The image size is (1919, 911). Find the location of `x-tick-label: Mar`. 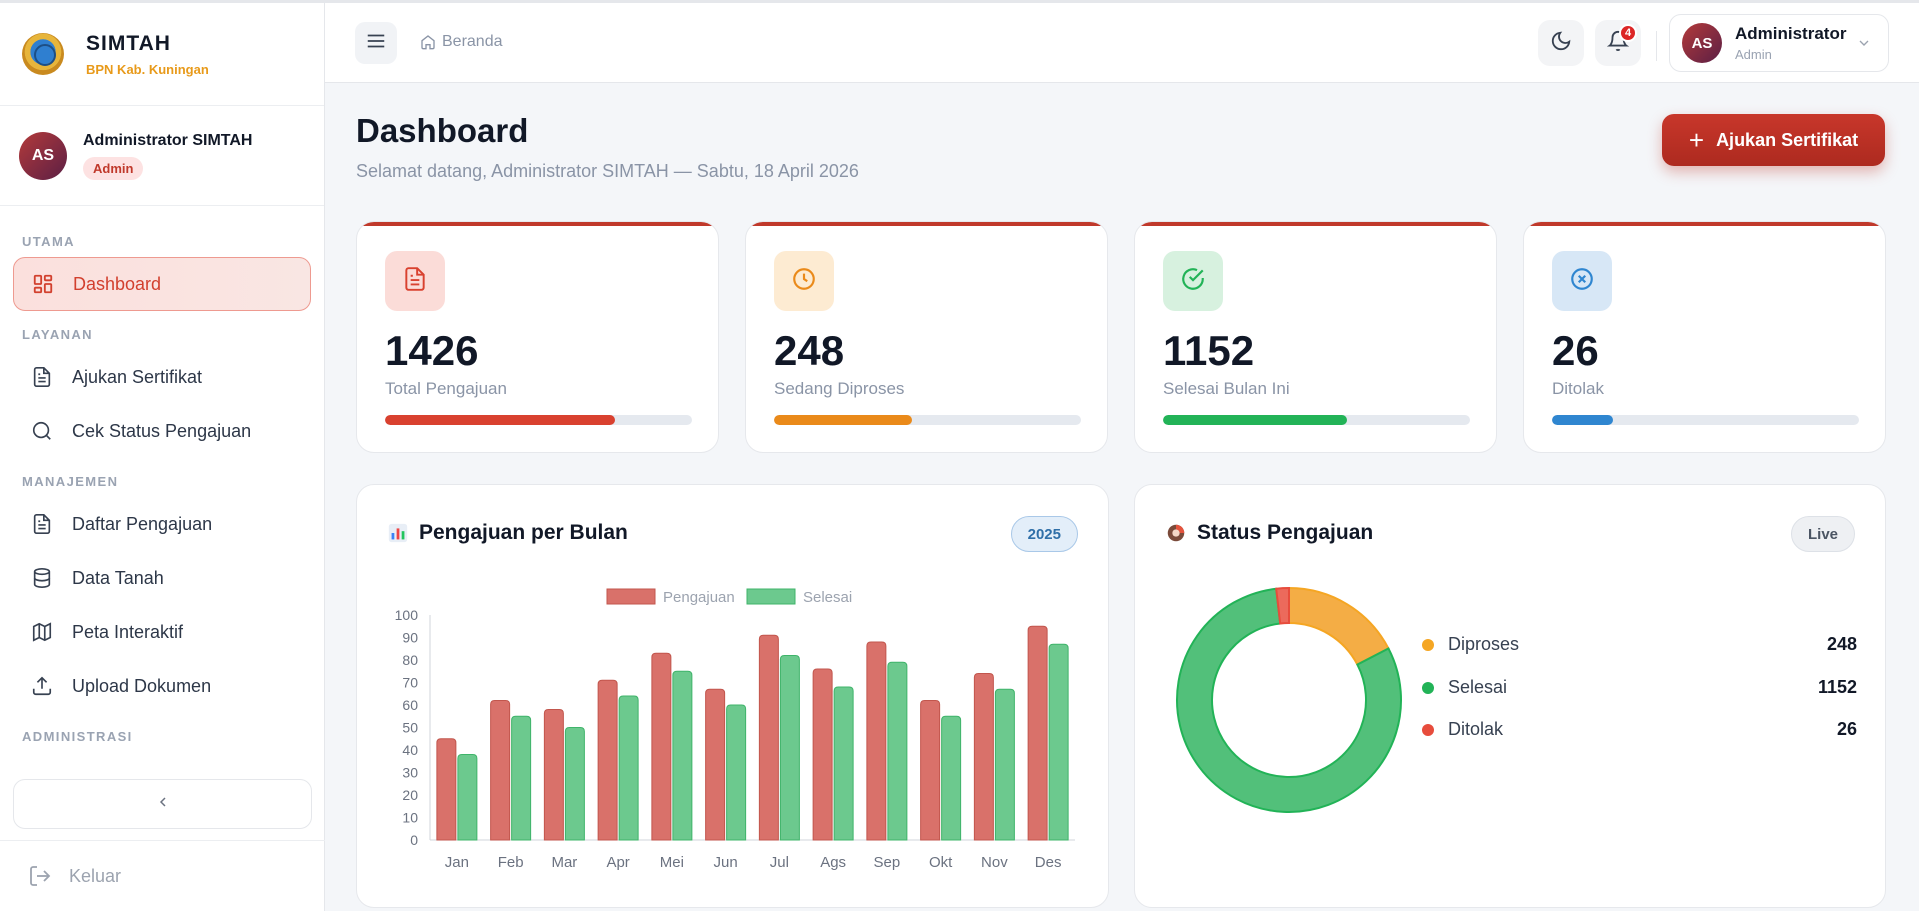

x-tick-label: Mar is located at coordinates (564, 862).